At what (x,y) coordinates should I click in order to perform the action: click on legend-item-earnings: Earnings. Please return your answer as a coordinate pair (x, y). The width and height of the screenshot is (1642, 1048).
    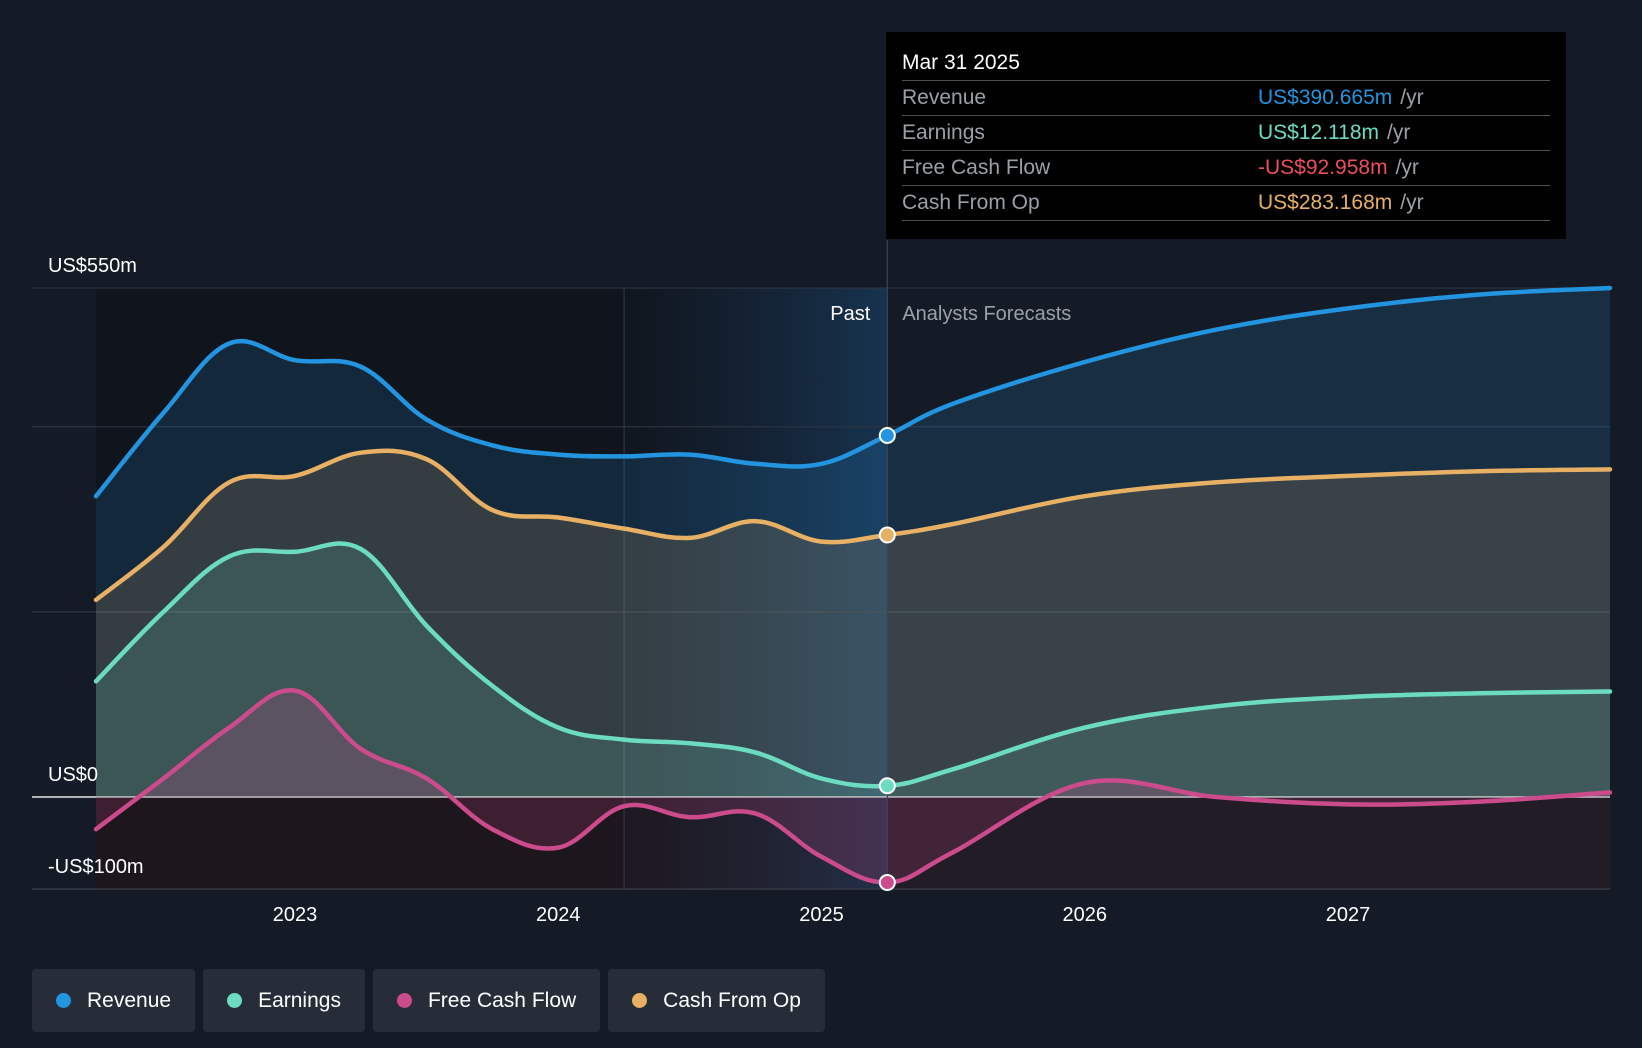
    Looking at the image, I should click on (284, 1000).